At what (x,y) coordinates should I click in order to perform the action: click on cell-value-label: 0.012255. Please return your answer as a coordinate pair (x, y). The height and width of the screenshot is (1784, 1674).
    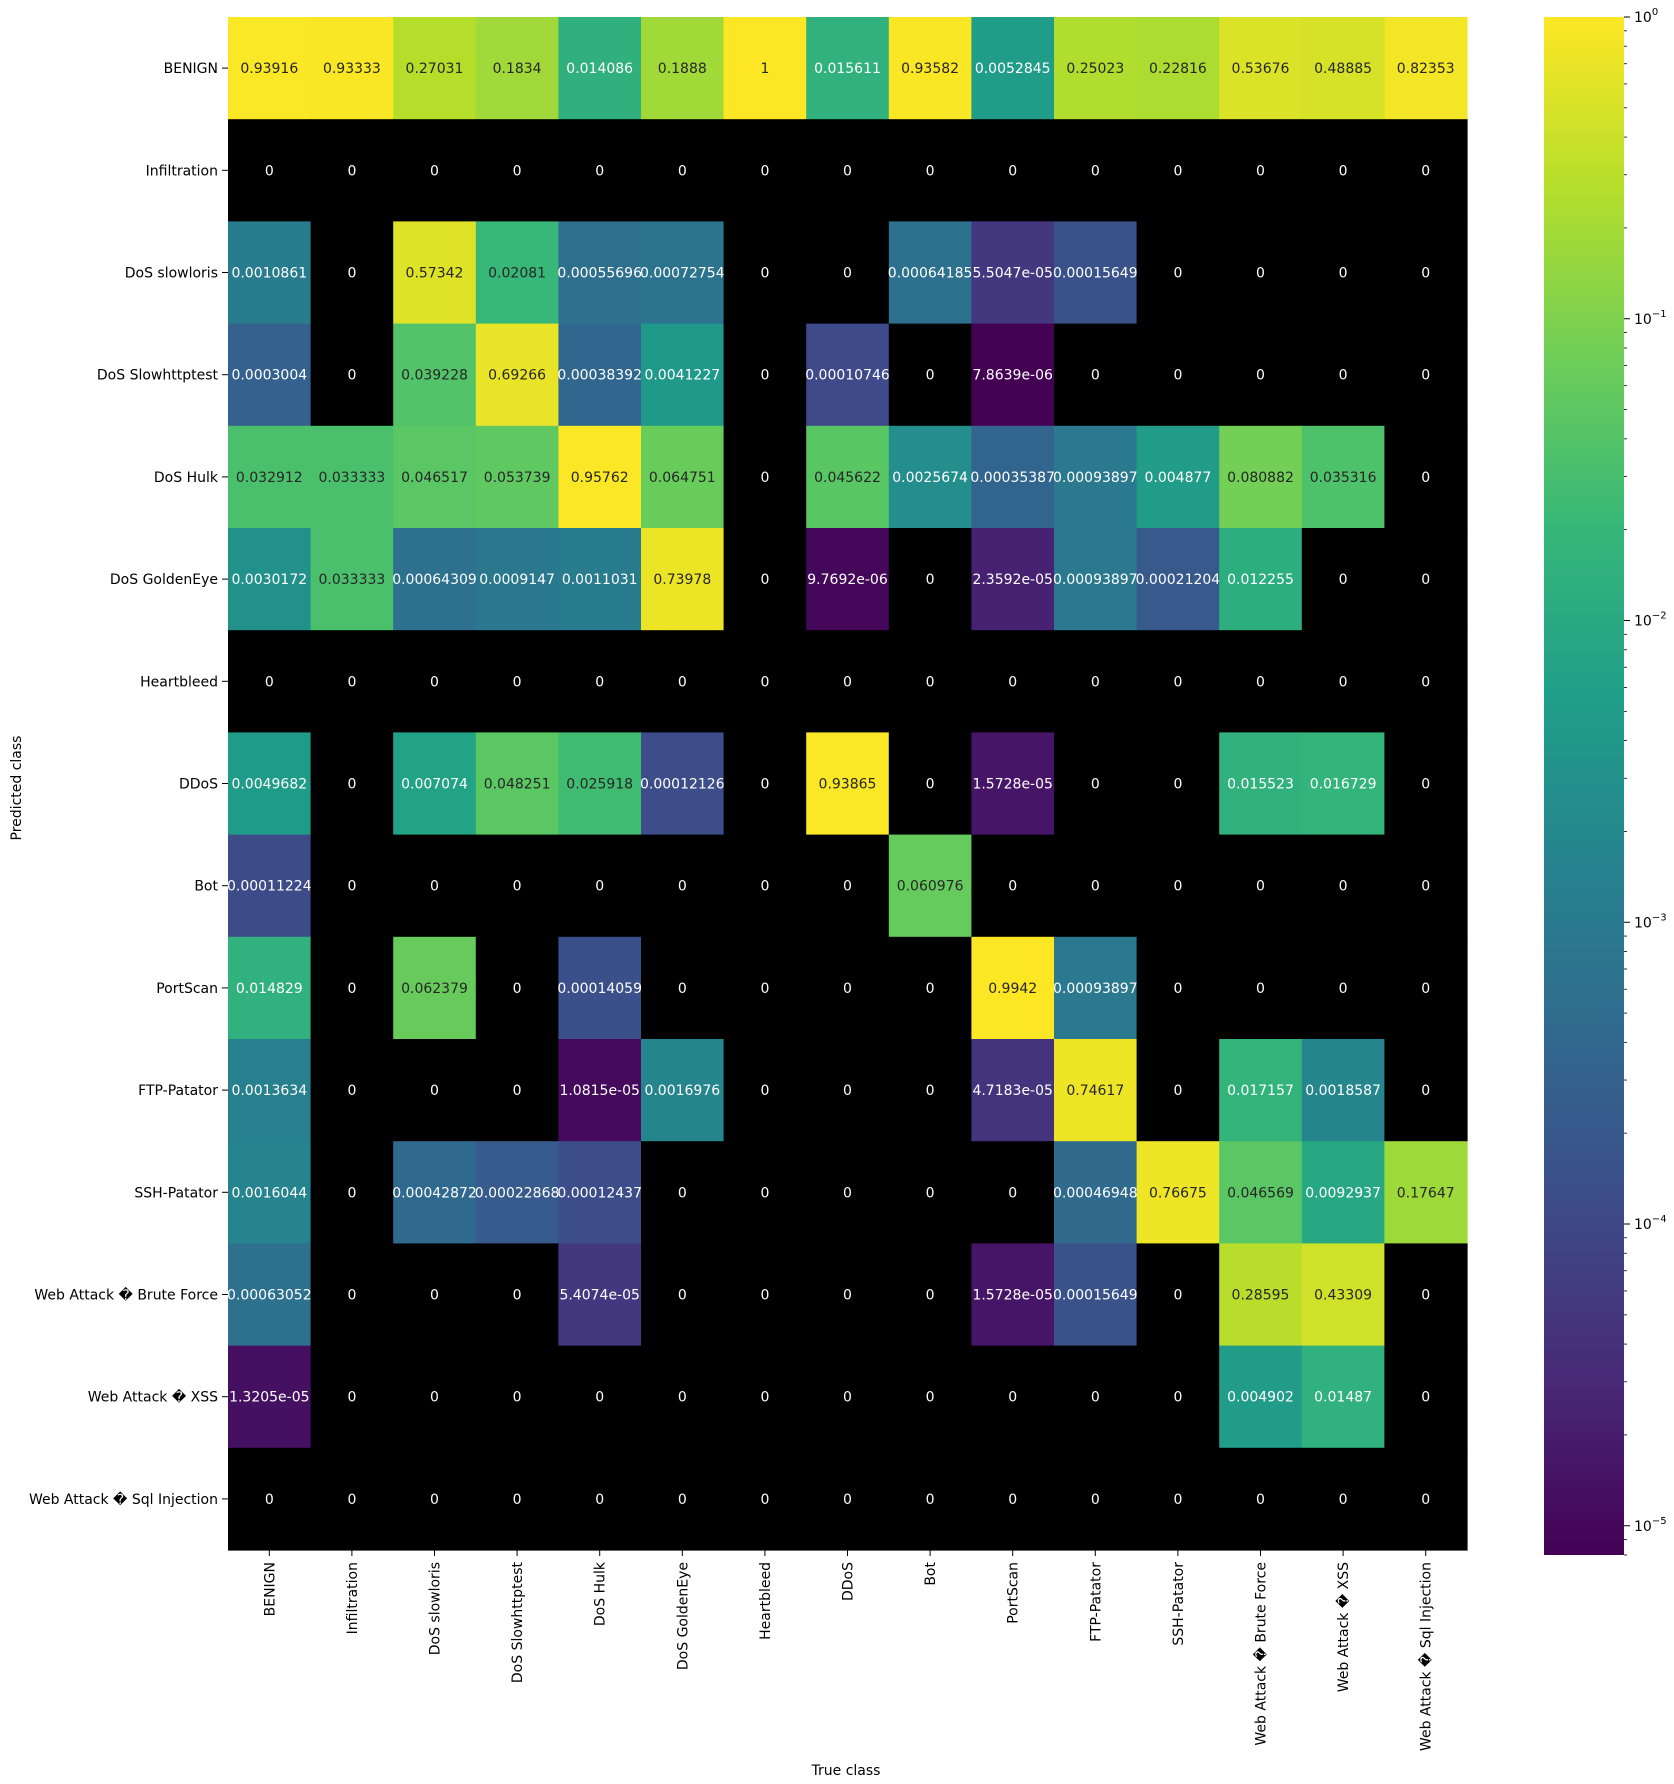
    Looking at the image, I should click on (1260, 580).